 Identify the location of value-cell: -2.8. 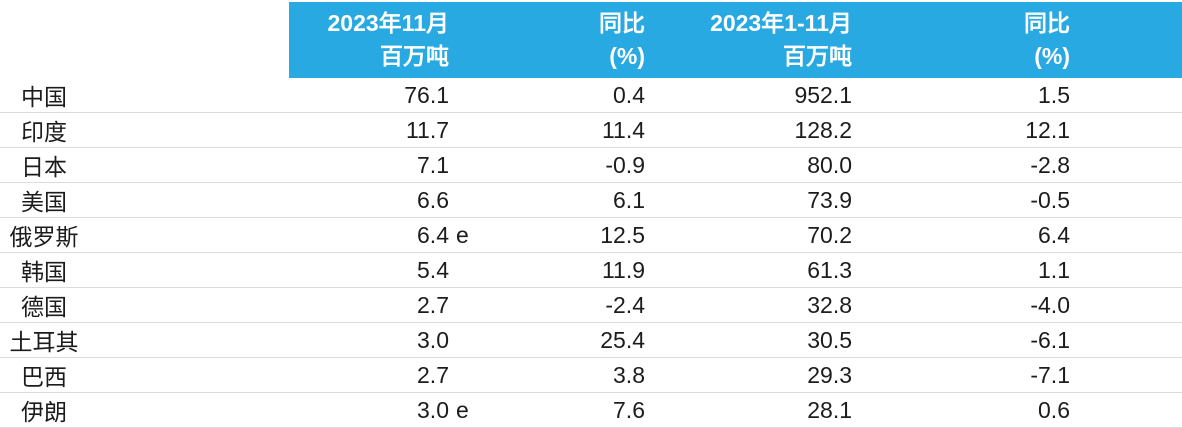
(974, 165).